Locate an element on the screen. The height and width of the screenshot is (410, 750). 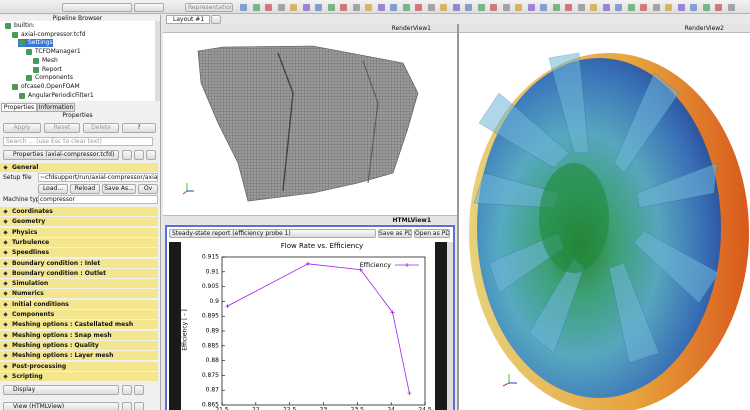
view-header: View (HTMLView) is located at coordinates (61, 406).